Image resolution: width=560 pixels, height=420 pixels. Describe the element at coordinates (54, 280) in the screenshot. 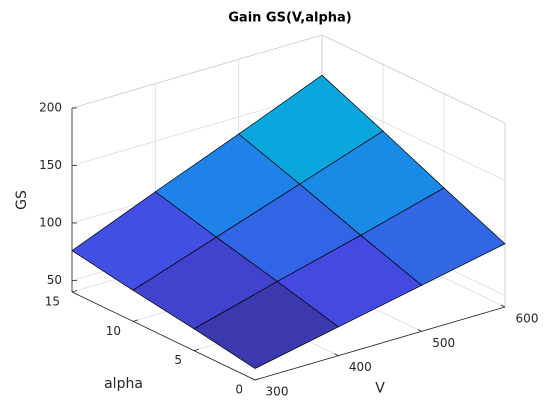

I see `z-tick-label: 50` at that location.